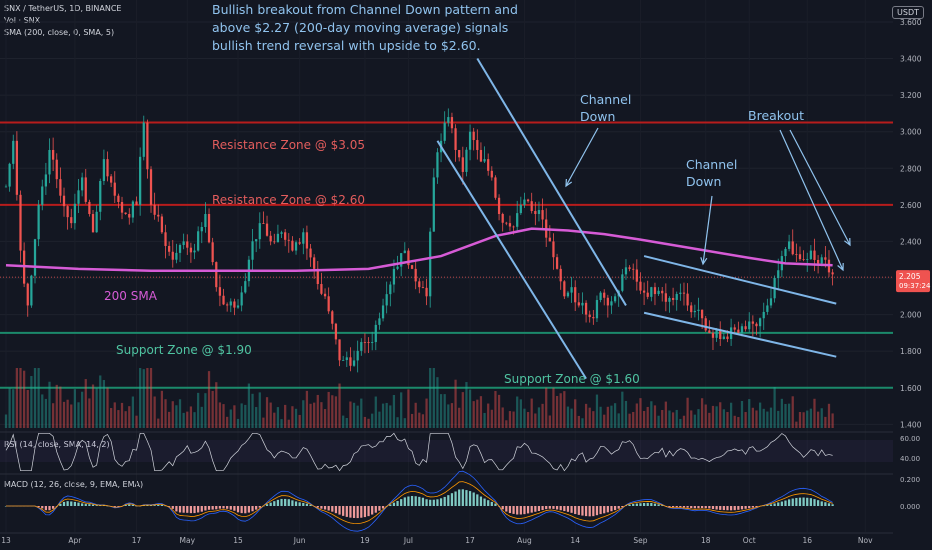 The height and width of the screenshot is (550, 932). What do you see at coordinates (188, 540) in the screenshot?
I see `x-tick-label: May` at bounding box center [188, 540].